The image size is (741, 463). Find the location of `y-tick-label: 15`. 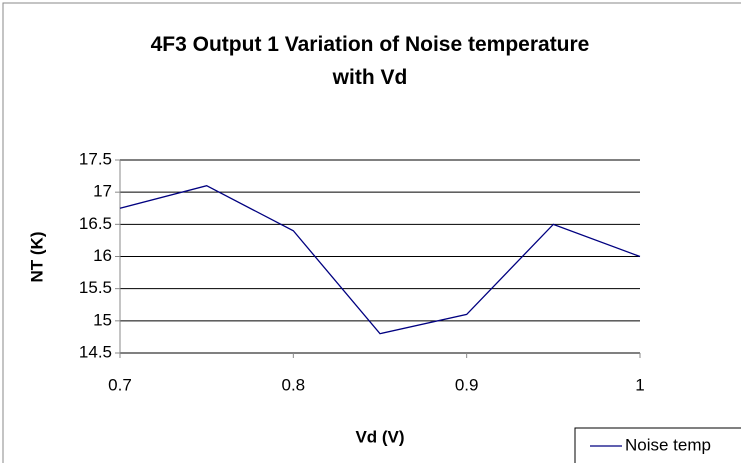

y-tick-label: 15 is located at coordinates (102, 319).